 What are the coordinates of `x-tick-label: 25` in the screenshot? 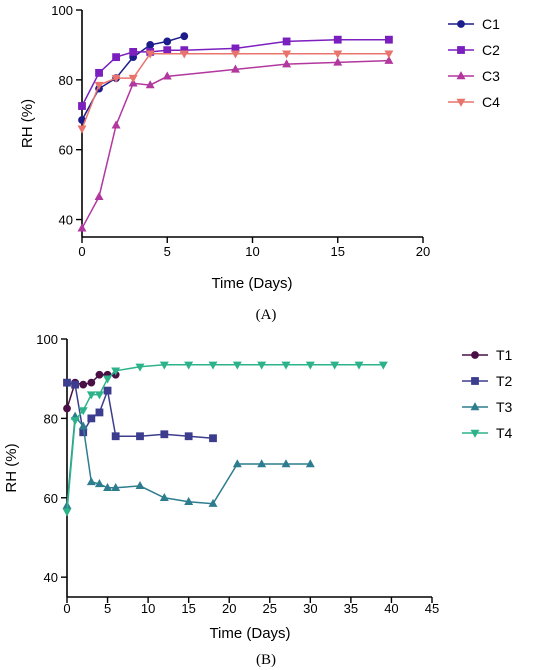 It's located at (270, 608).